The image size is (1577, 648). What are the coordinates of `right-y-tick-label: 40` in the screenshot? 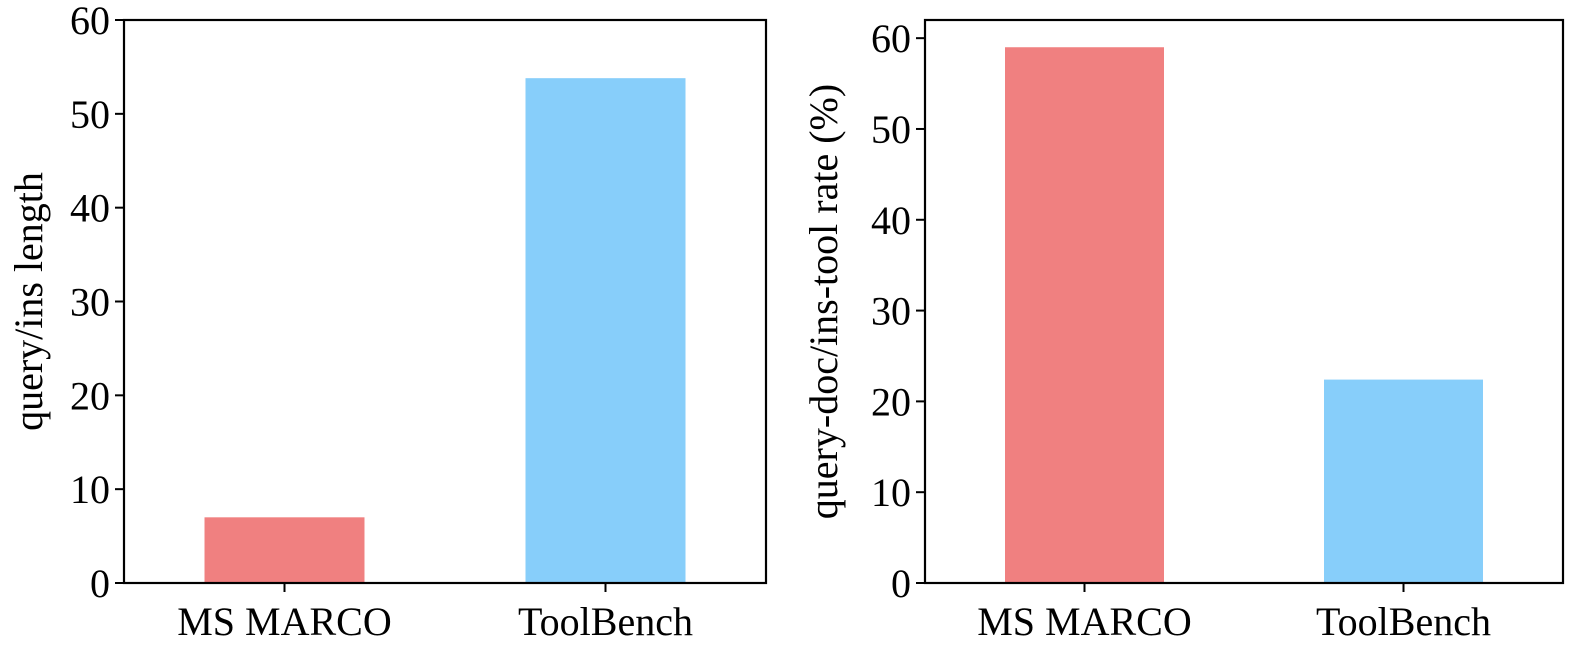 It's located at (891, 220).